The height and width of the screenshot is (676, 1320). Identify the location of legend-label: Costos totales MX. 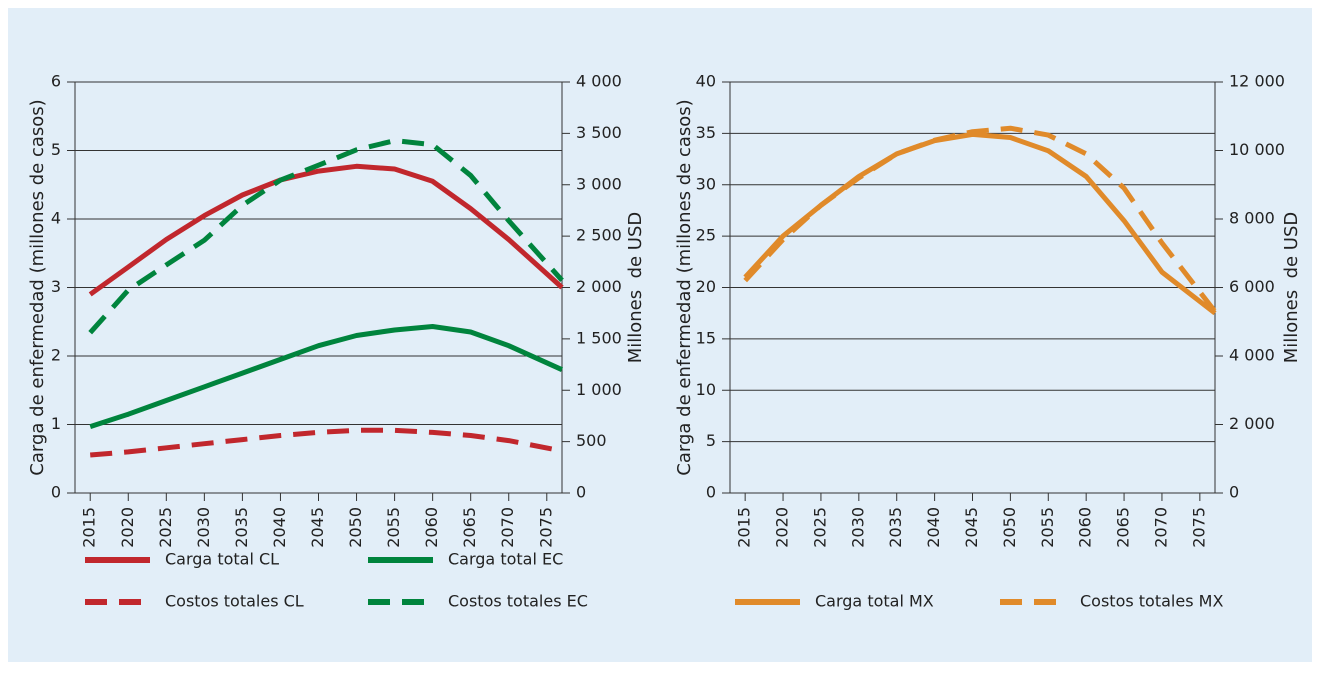
(1151, 601).